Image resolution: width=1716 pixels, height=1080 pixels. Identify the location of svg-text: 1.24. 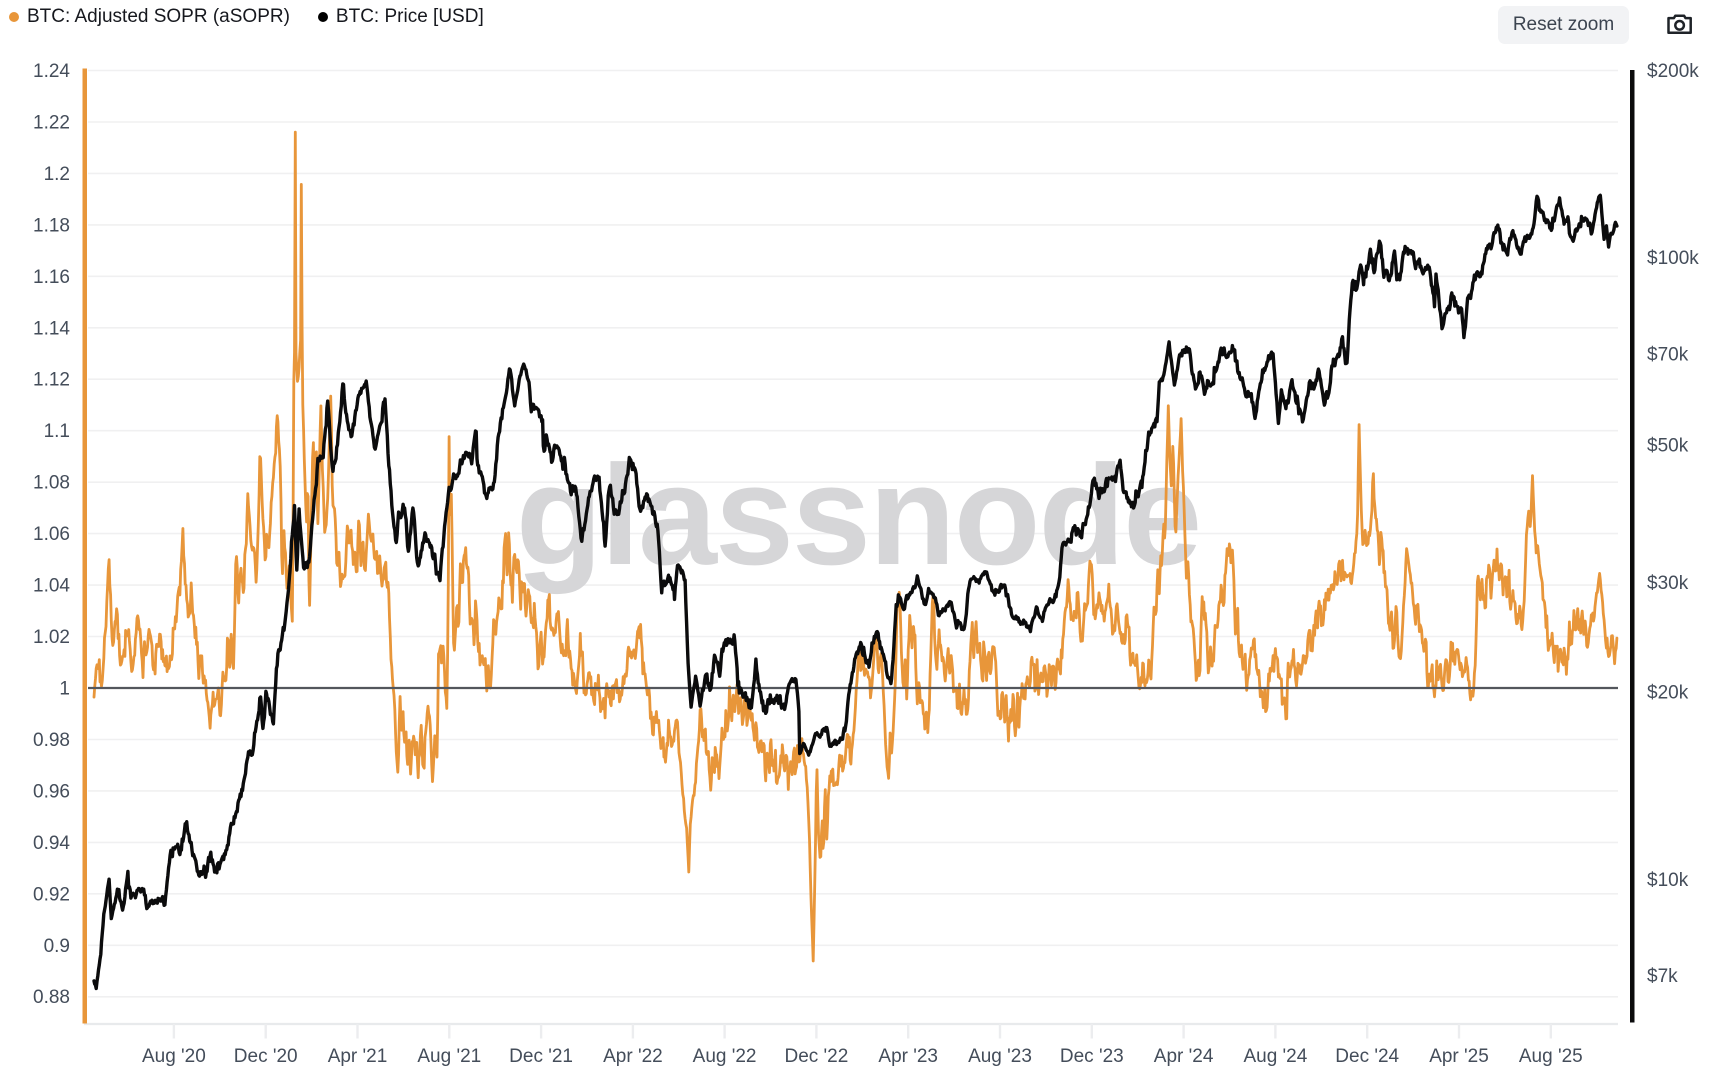
(51, 71).